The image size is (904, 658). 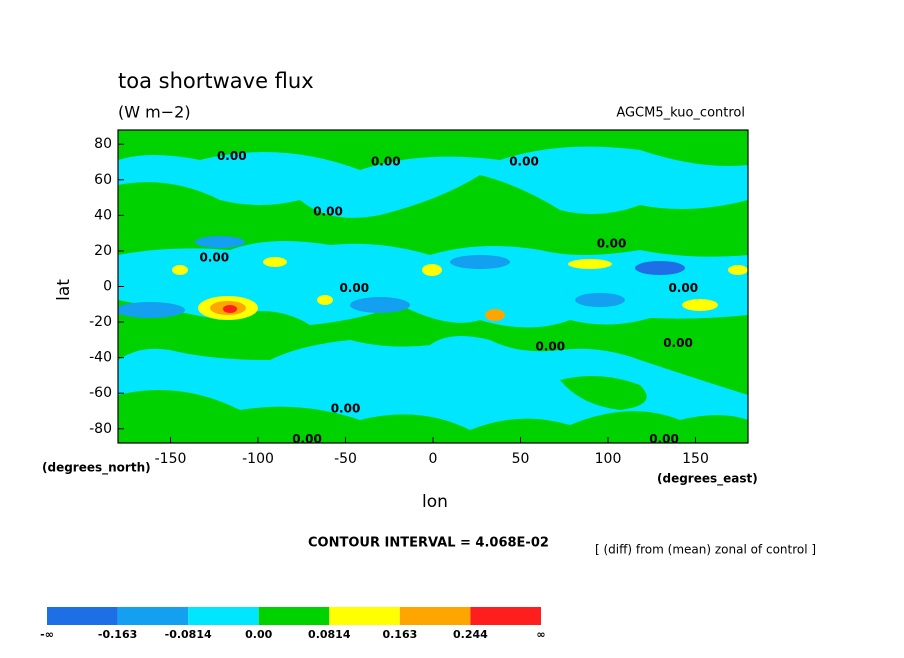 I want to click on y-tick-label: 40, so click(x=103, y=215).